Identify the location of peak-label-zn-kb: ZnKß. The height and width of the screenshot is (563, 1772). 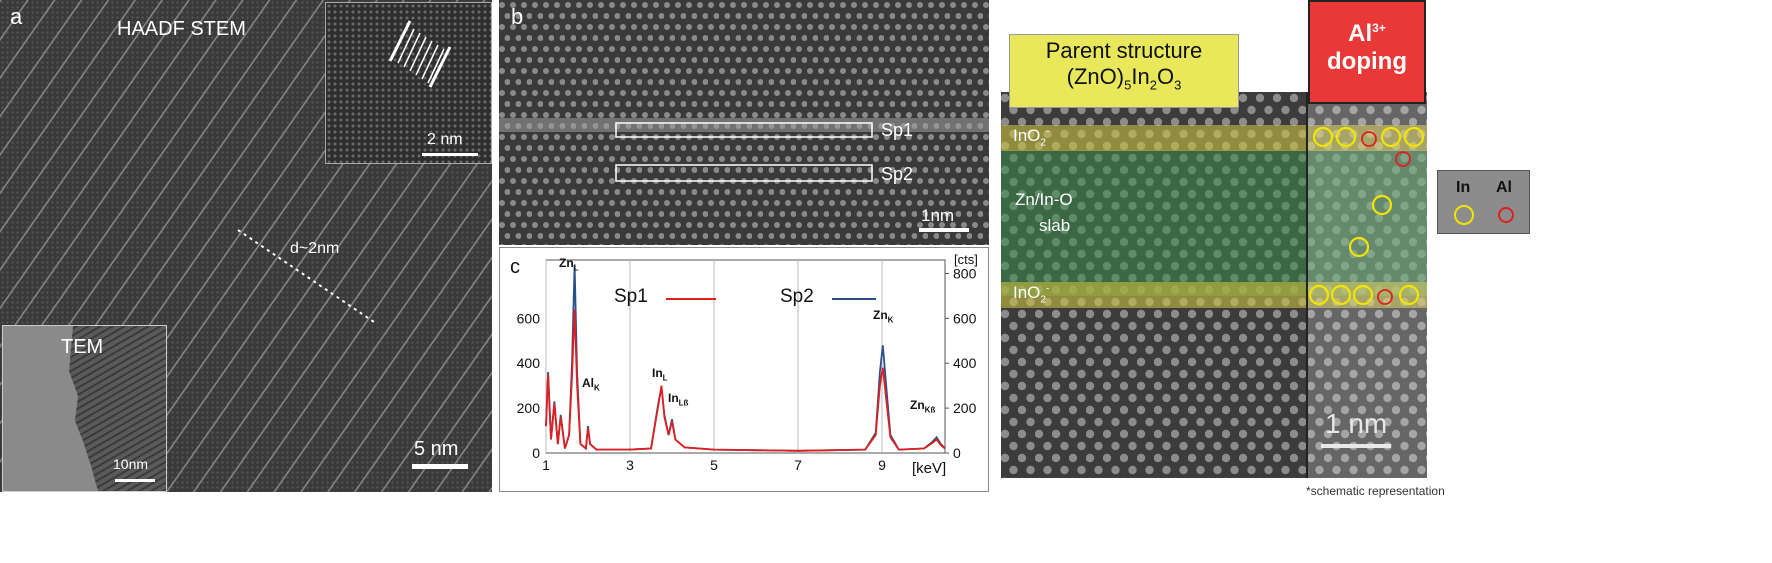
(923, 406).